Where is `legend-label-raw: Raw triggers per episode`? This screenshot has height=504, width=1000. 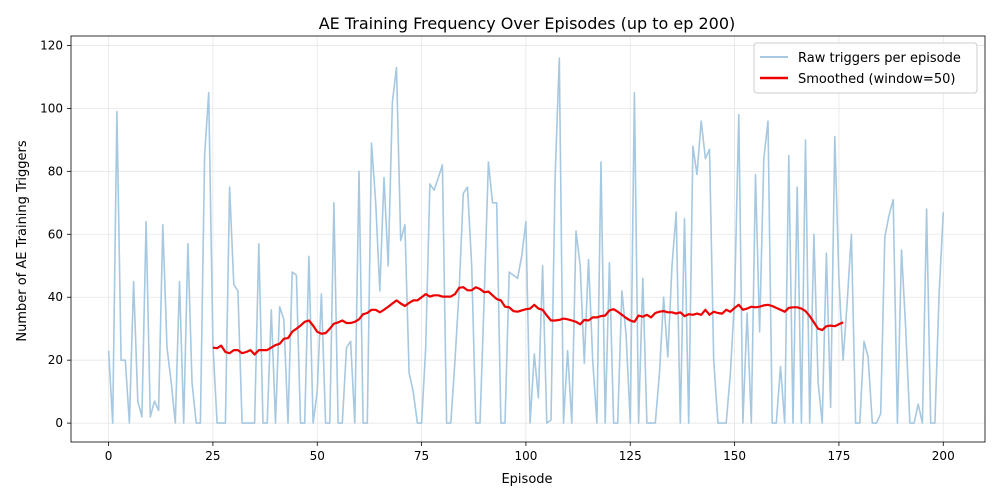
legend-label-raw: Raw triggers per episode is located at coordinates (879, 58).